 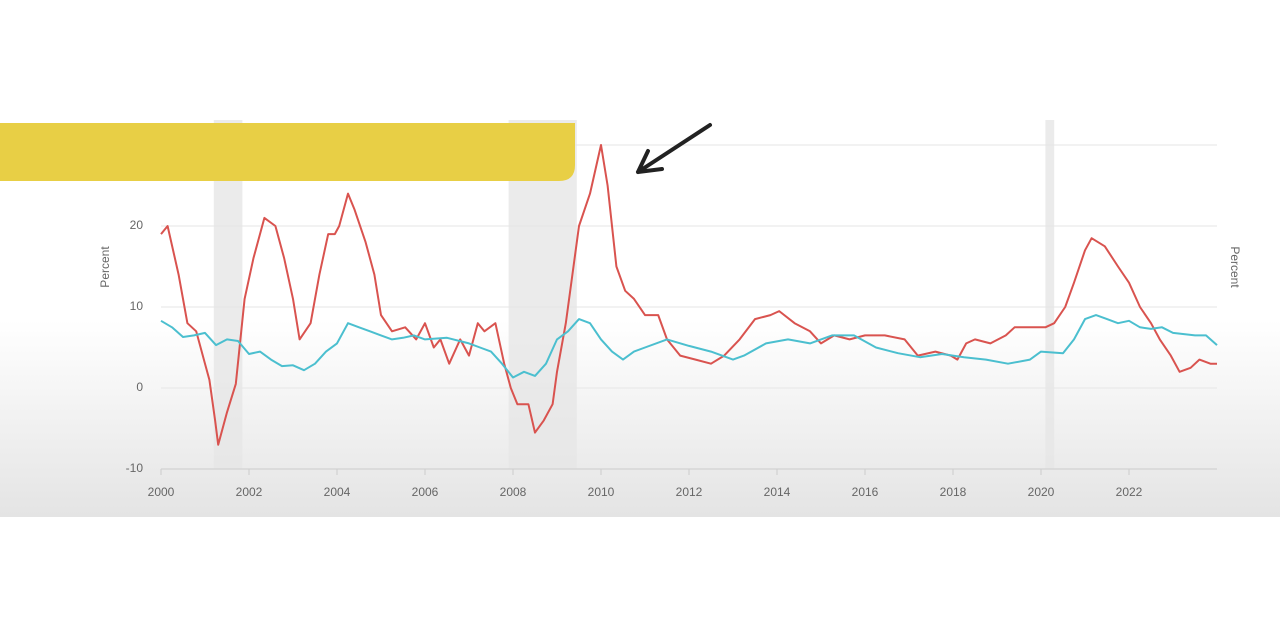 I want to click on y2-axis-label: Percent, so click(x=1235, y=267).